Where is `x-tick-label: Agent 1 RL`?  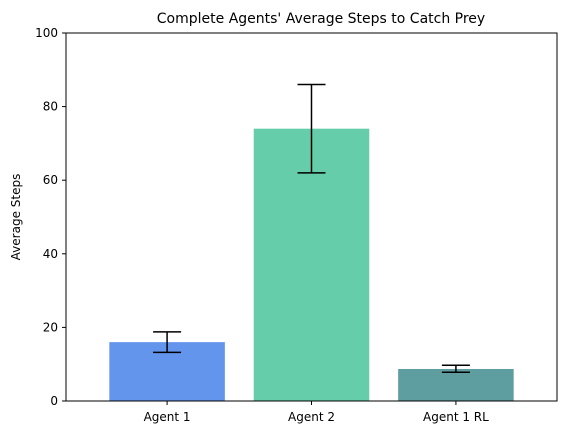
x-tick-label: Agent 1 RL is located at coordinates (456, 417).